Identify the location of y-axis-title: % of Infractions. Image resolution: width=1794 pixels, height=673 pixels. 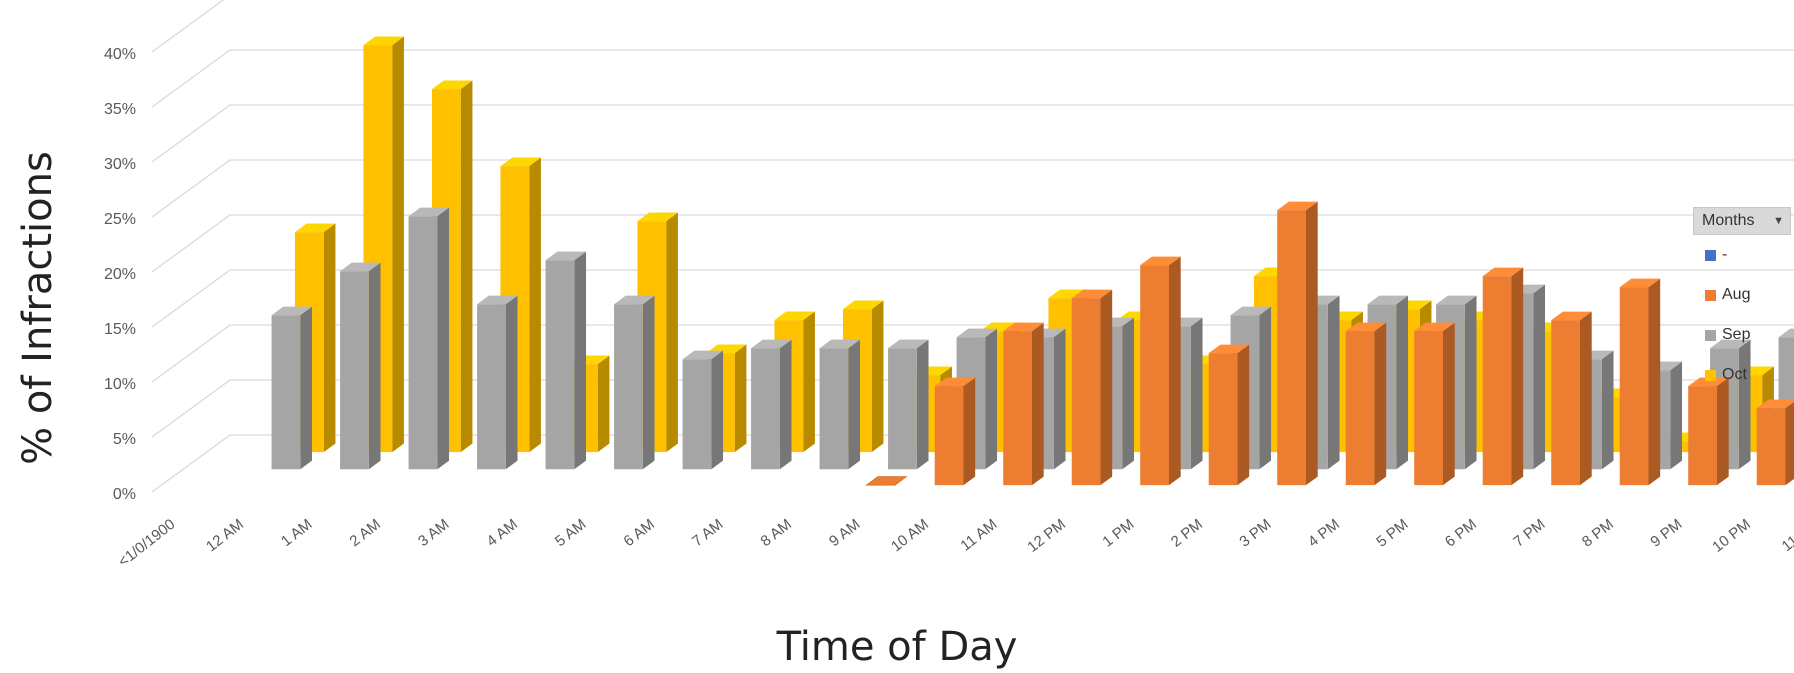
(38, 308).